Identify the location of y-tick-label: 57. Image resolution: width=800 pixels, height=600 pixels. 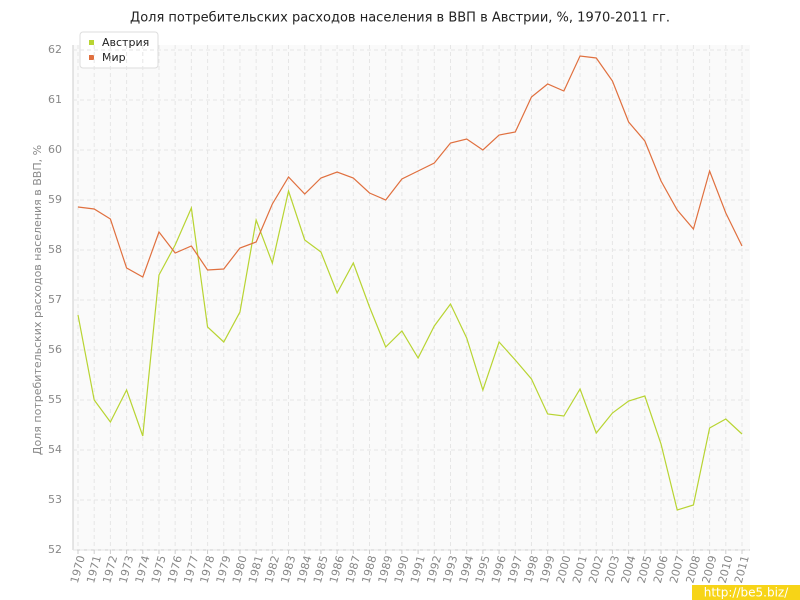
(55, 299).